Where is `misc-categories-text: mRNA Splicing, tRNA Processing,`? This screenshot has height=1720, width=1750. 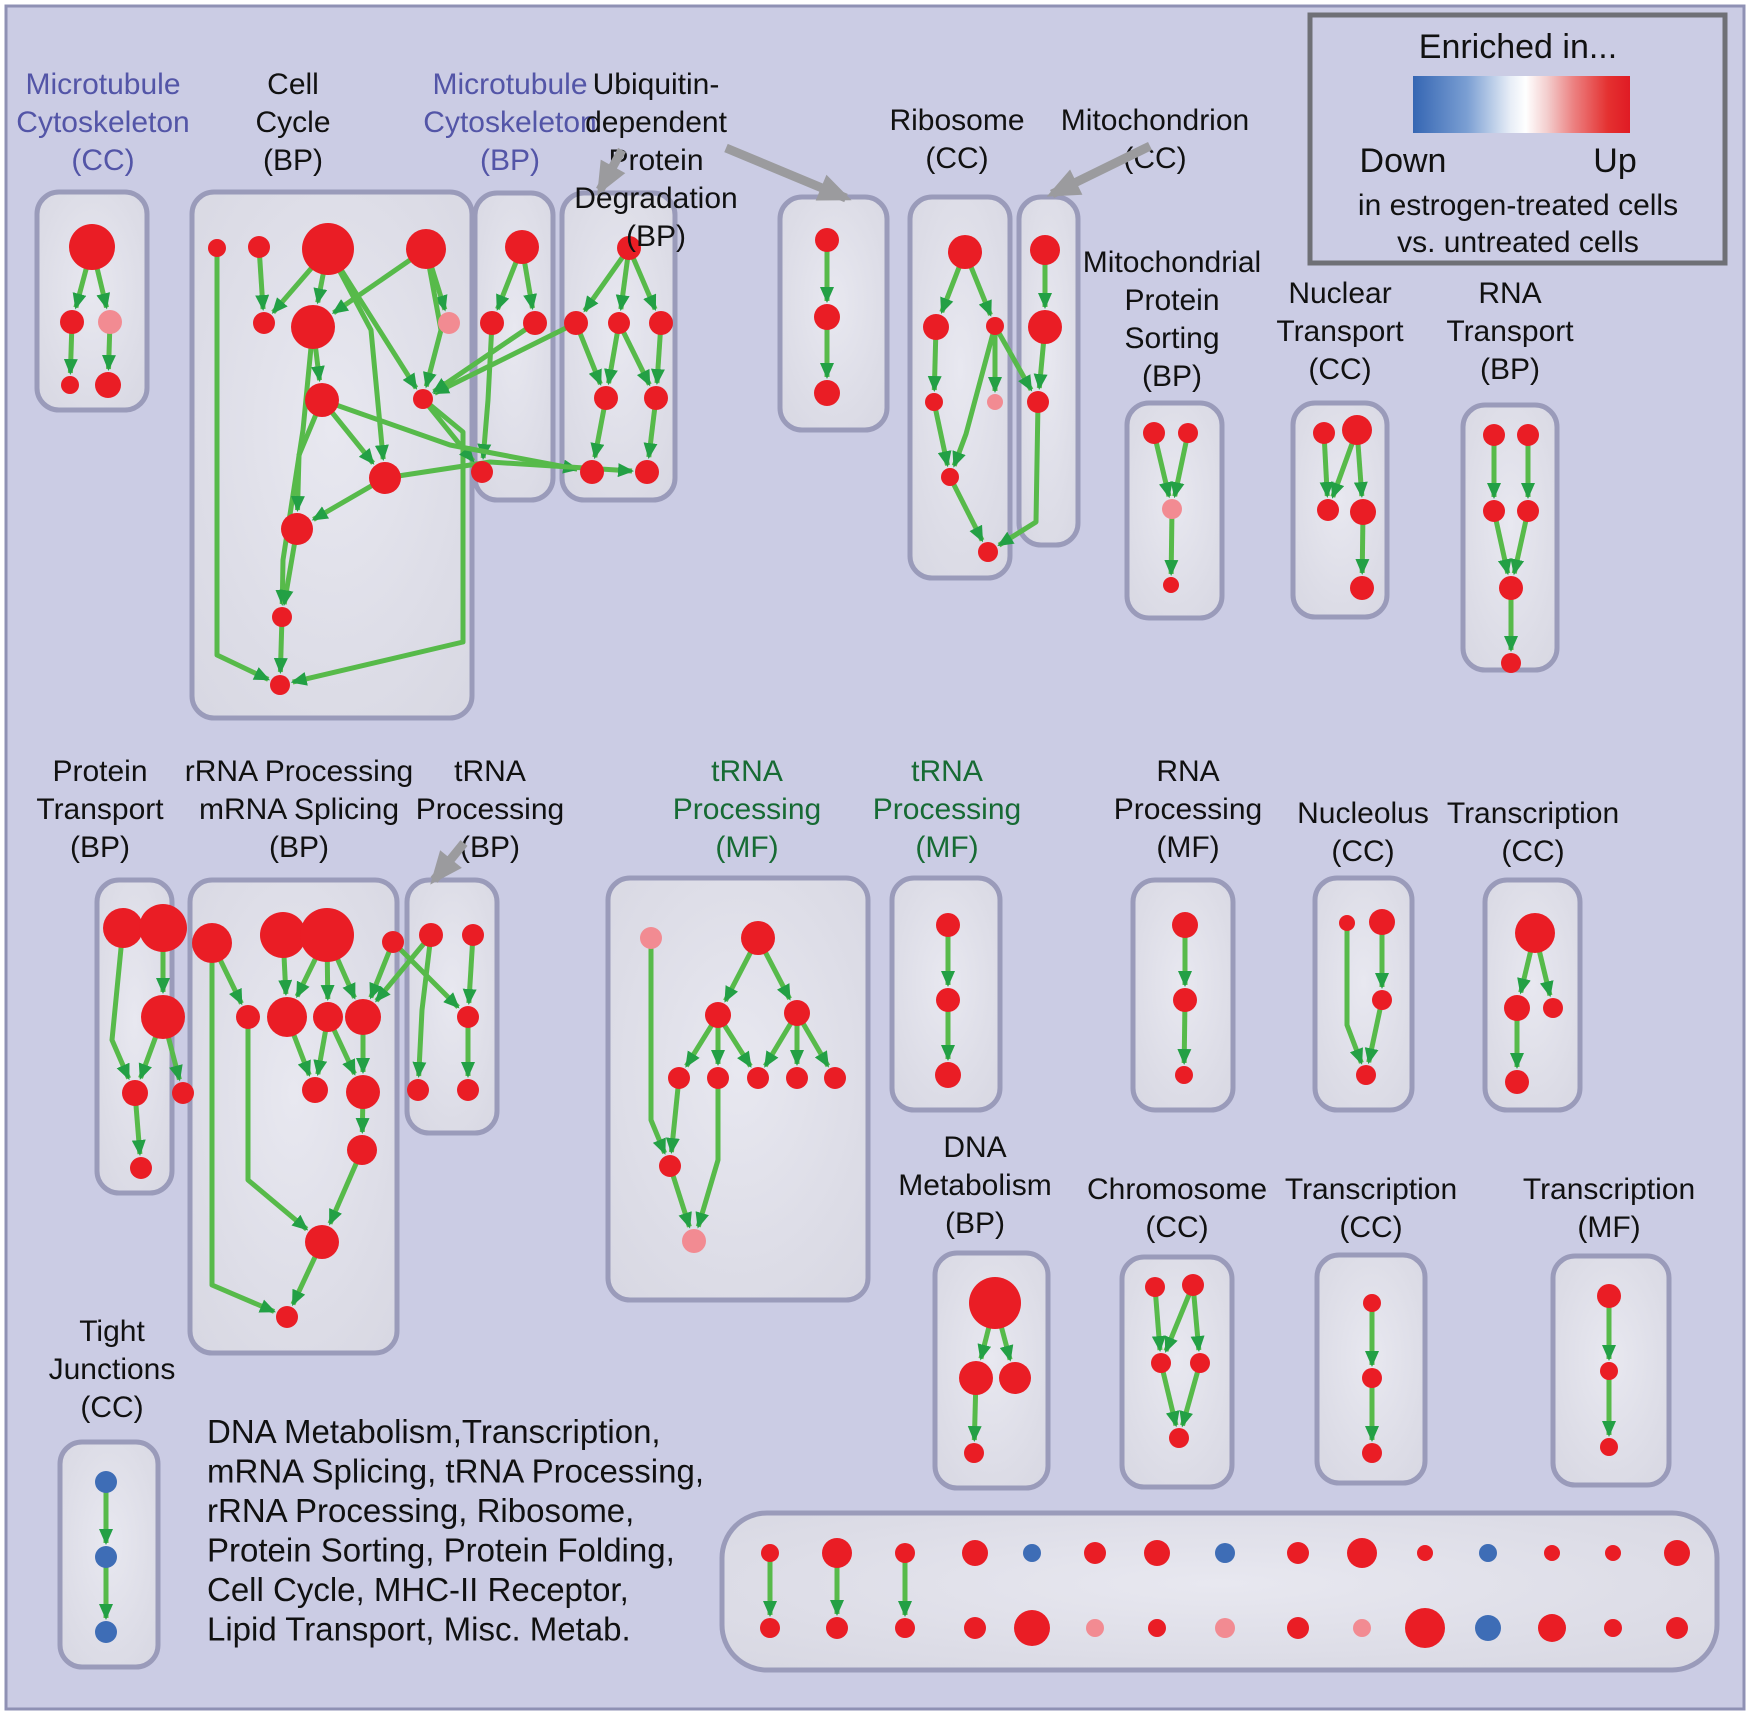
misc-categories-text: mRNA Splicing, tRNA Processing, is located at coordinates (455, 1471).